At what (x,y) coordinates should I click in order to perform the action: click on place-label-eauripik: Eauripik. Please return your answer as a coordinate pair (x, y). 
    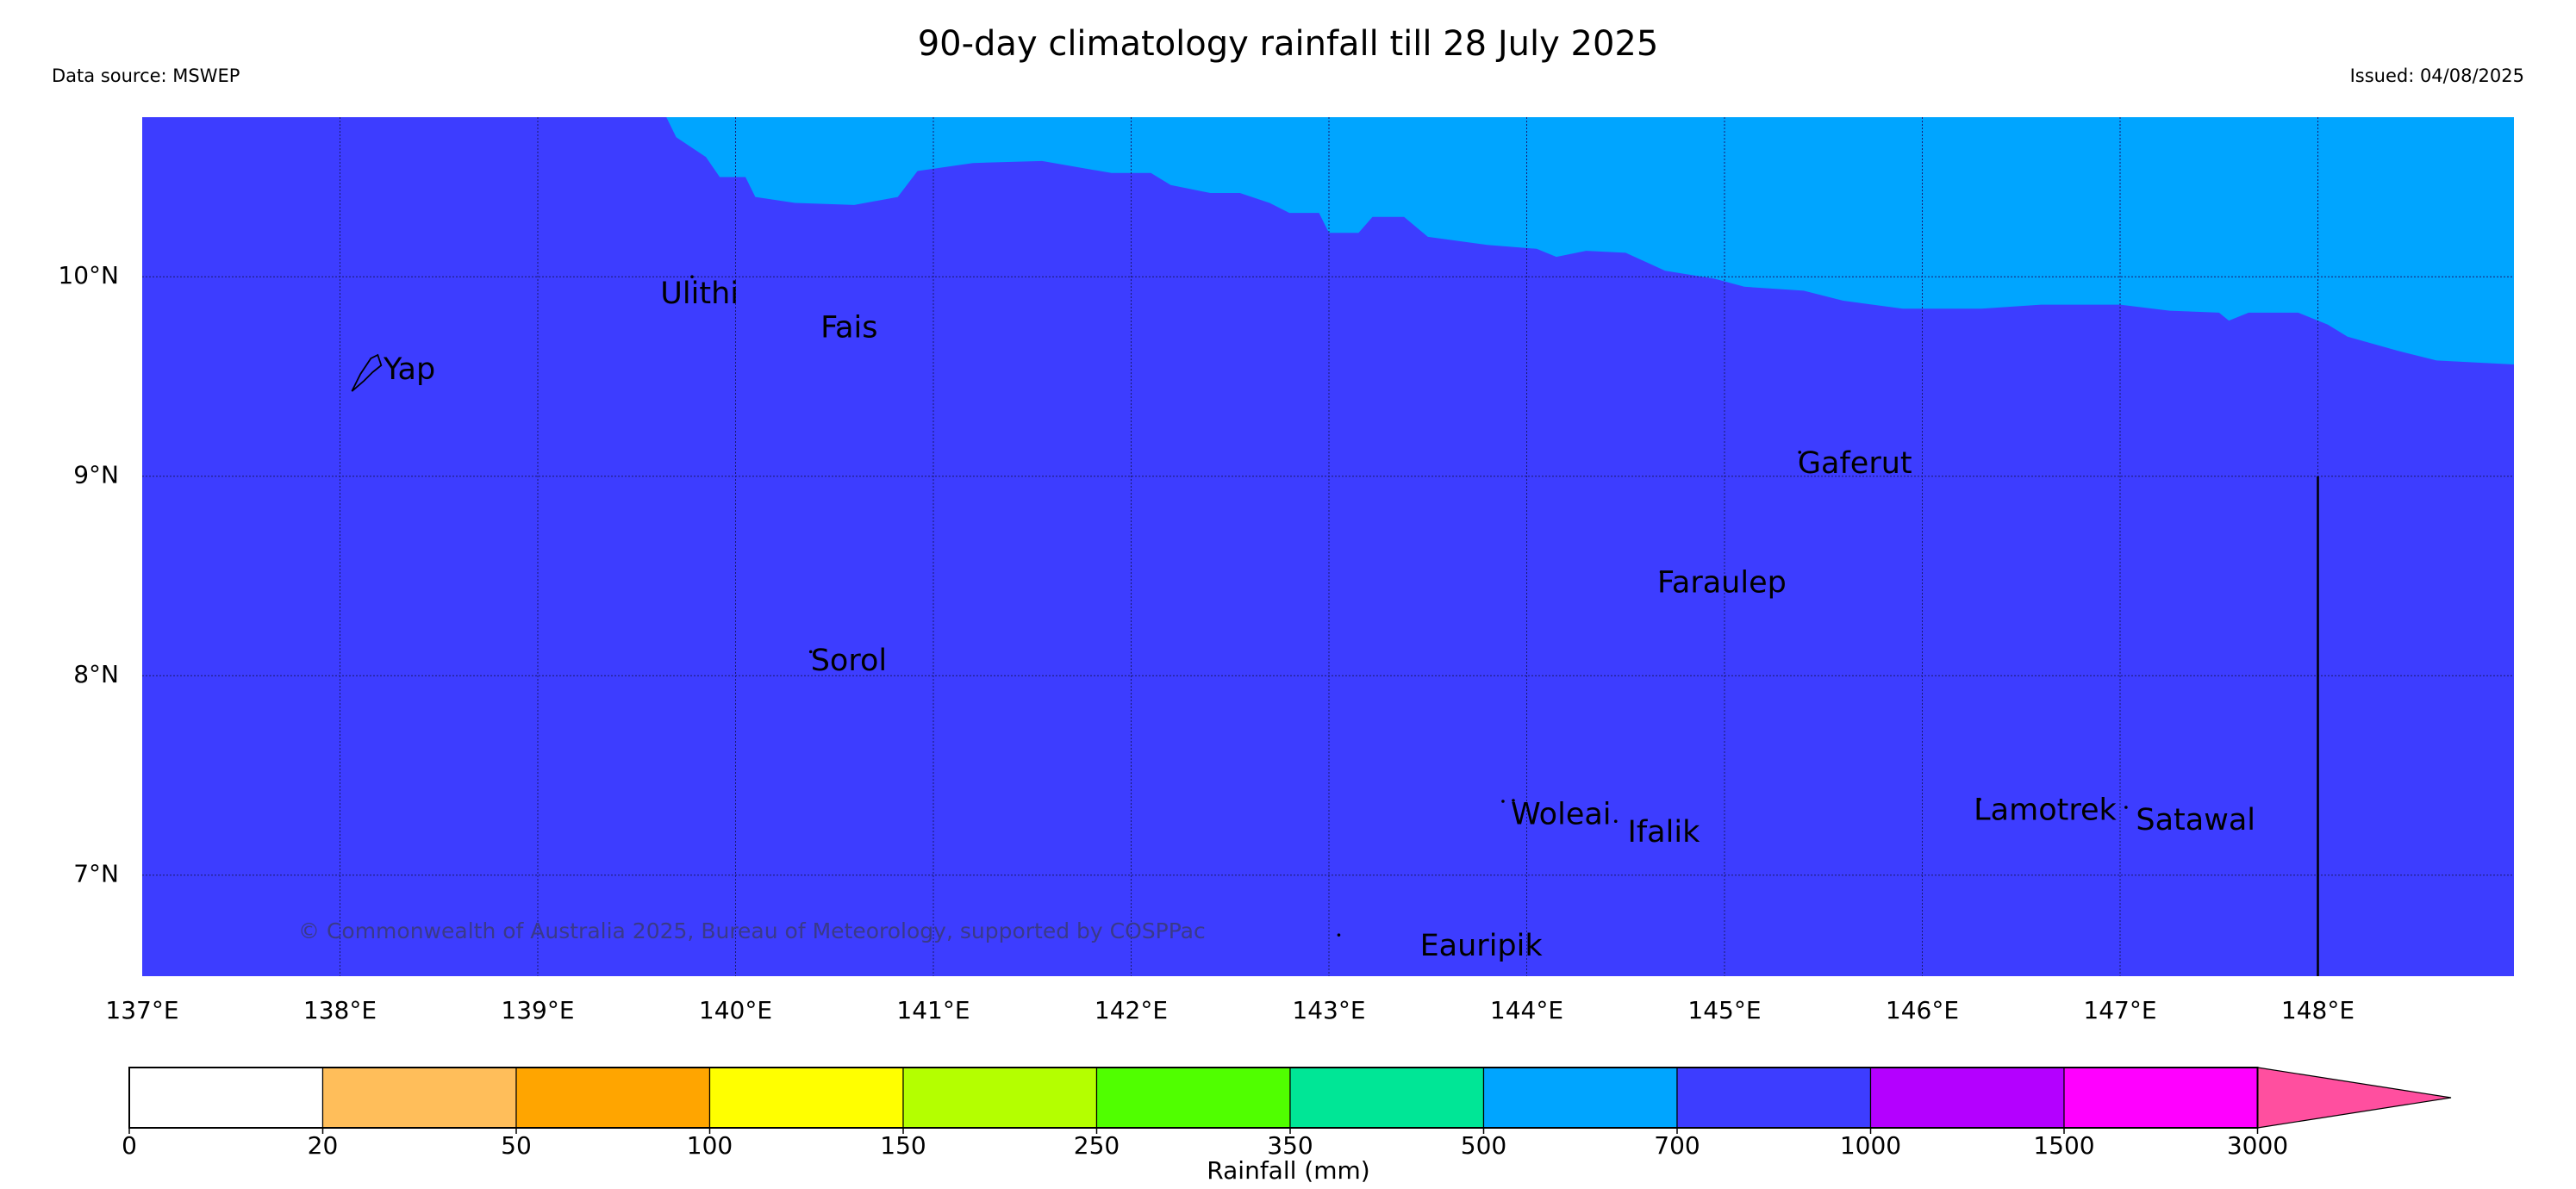
    Looking at the image, I should click on (1482, 946).